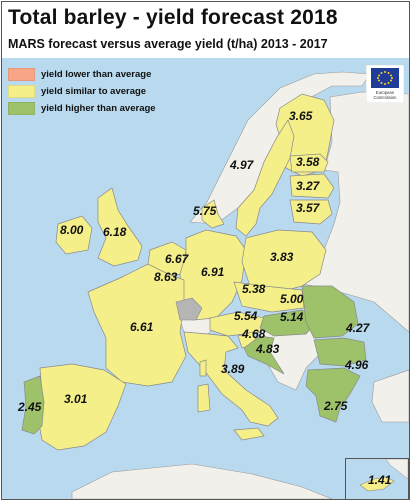 The height and width of the screenshot is (501, 411). Describe the element at coordinates (202, 481) in the screenshot. I see `north-africa-land` at that location.